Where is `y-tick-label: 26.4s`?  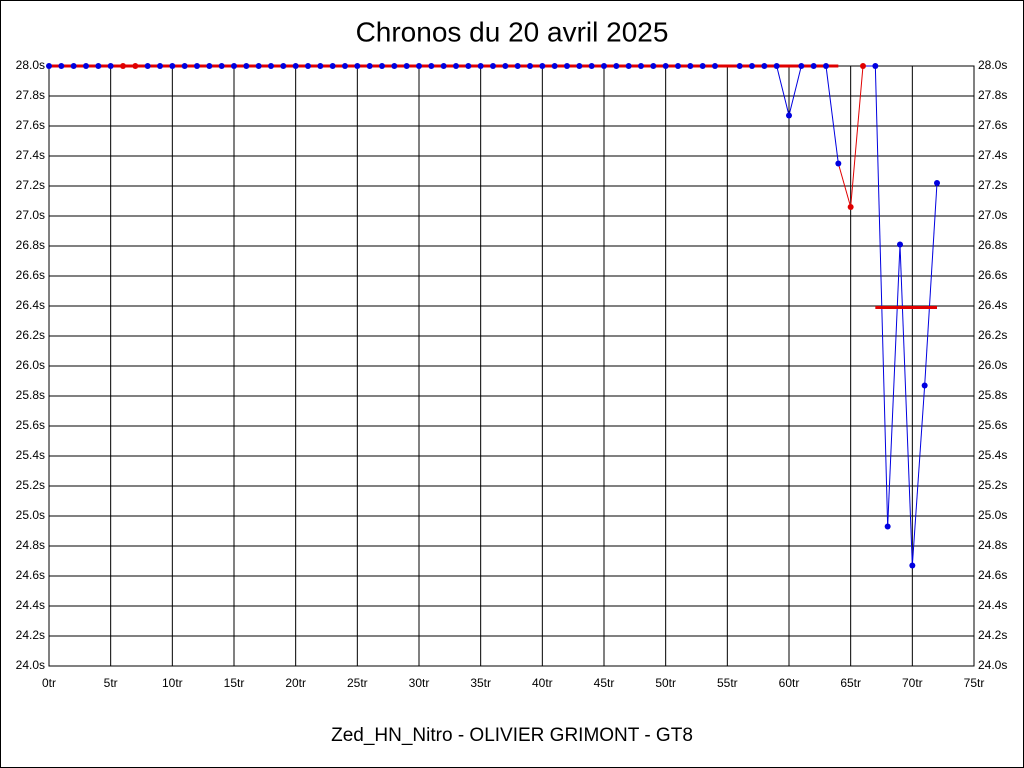 y-tick-label: 26.4s is located at coordinates (30, 305).